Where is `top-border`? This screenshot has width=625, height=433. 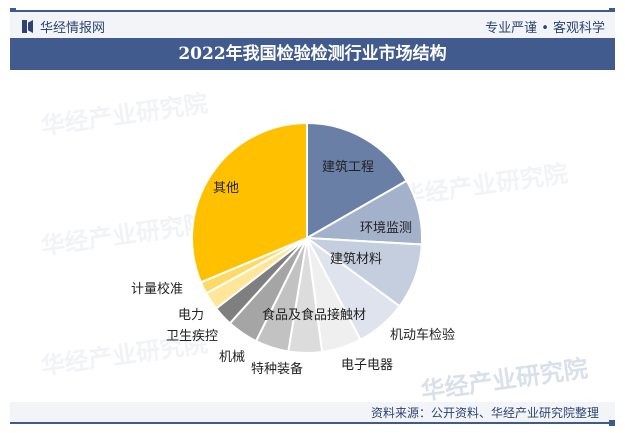 top-border is located at coordinates (312, 11).